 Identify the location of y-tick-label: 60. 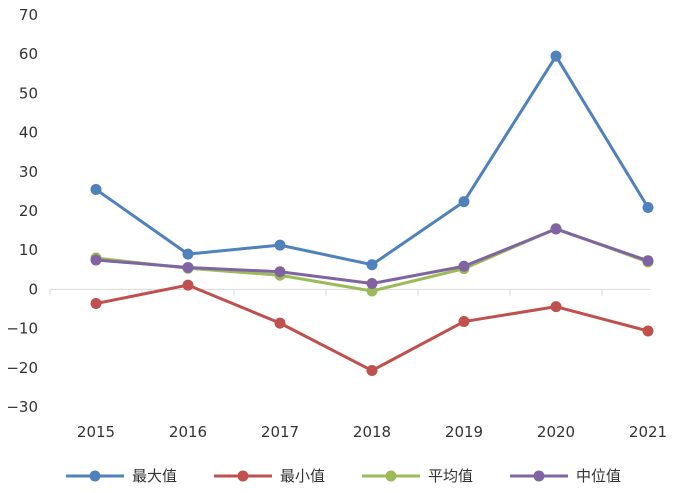
(28, 54).